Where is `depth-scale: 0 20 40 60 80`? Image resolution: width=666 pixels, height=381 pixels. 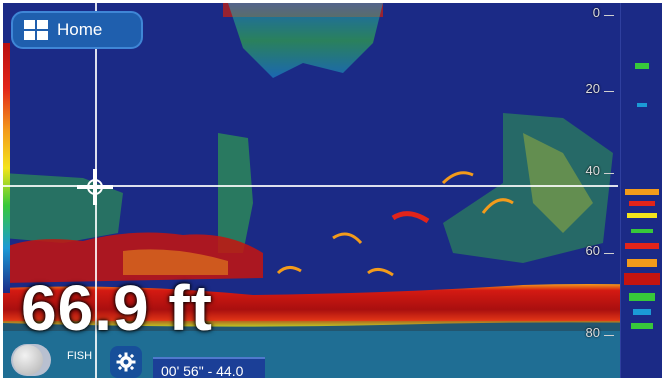 depth-scale: 0 20 40 60 80 is located at coordinates (590, 190).